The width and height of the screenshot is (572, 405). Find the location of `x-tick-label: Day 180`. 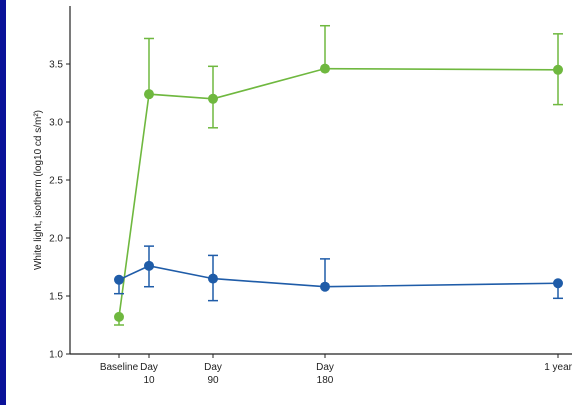

x-tick-label: Day 180 is located at coordinates (325, 374).